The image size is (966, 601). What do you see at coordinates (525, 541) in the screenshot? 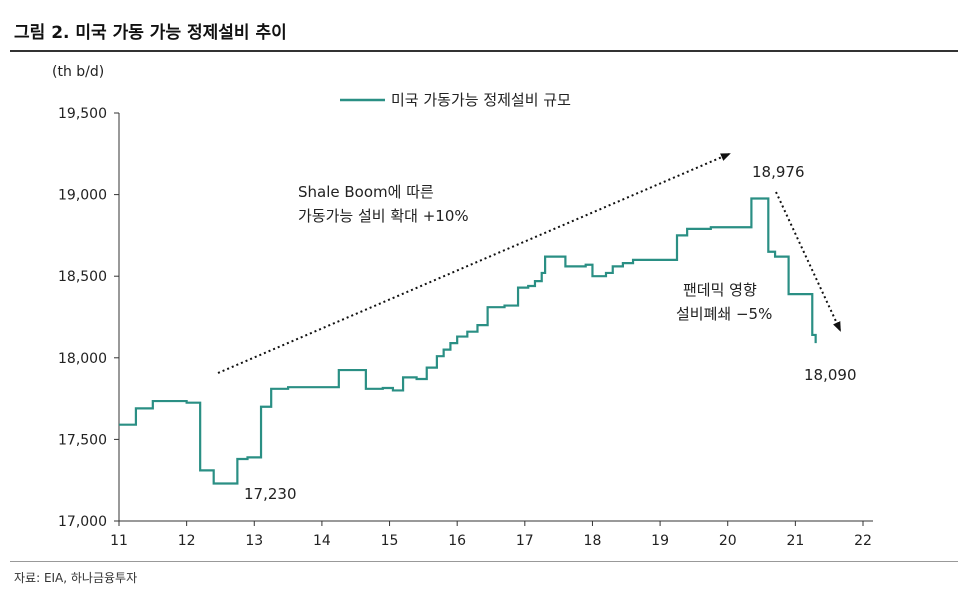
I see `x-tick-label: 17` at bounding box center [525, 541].